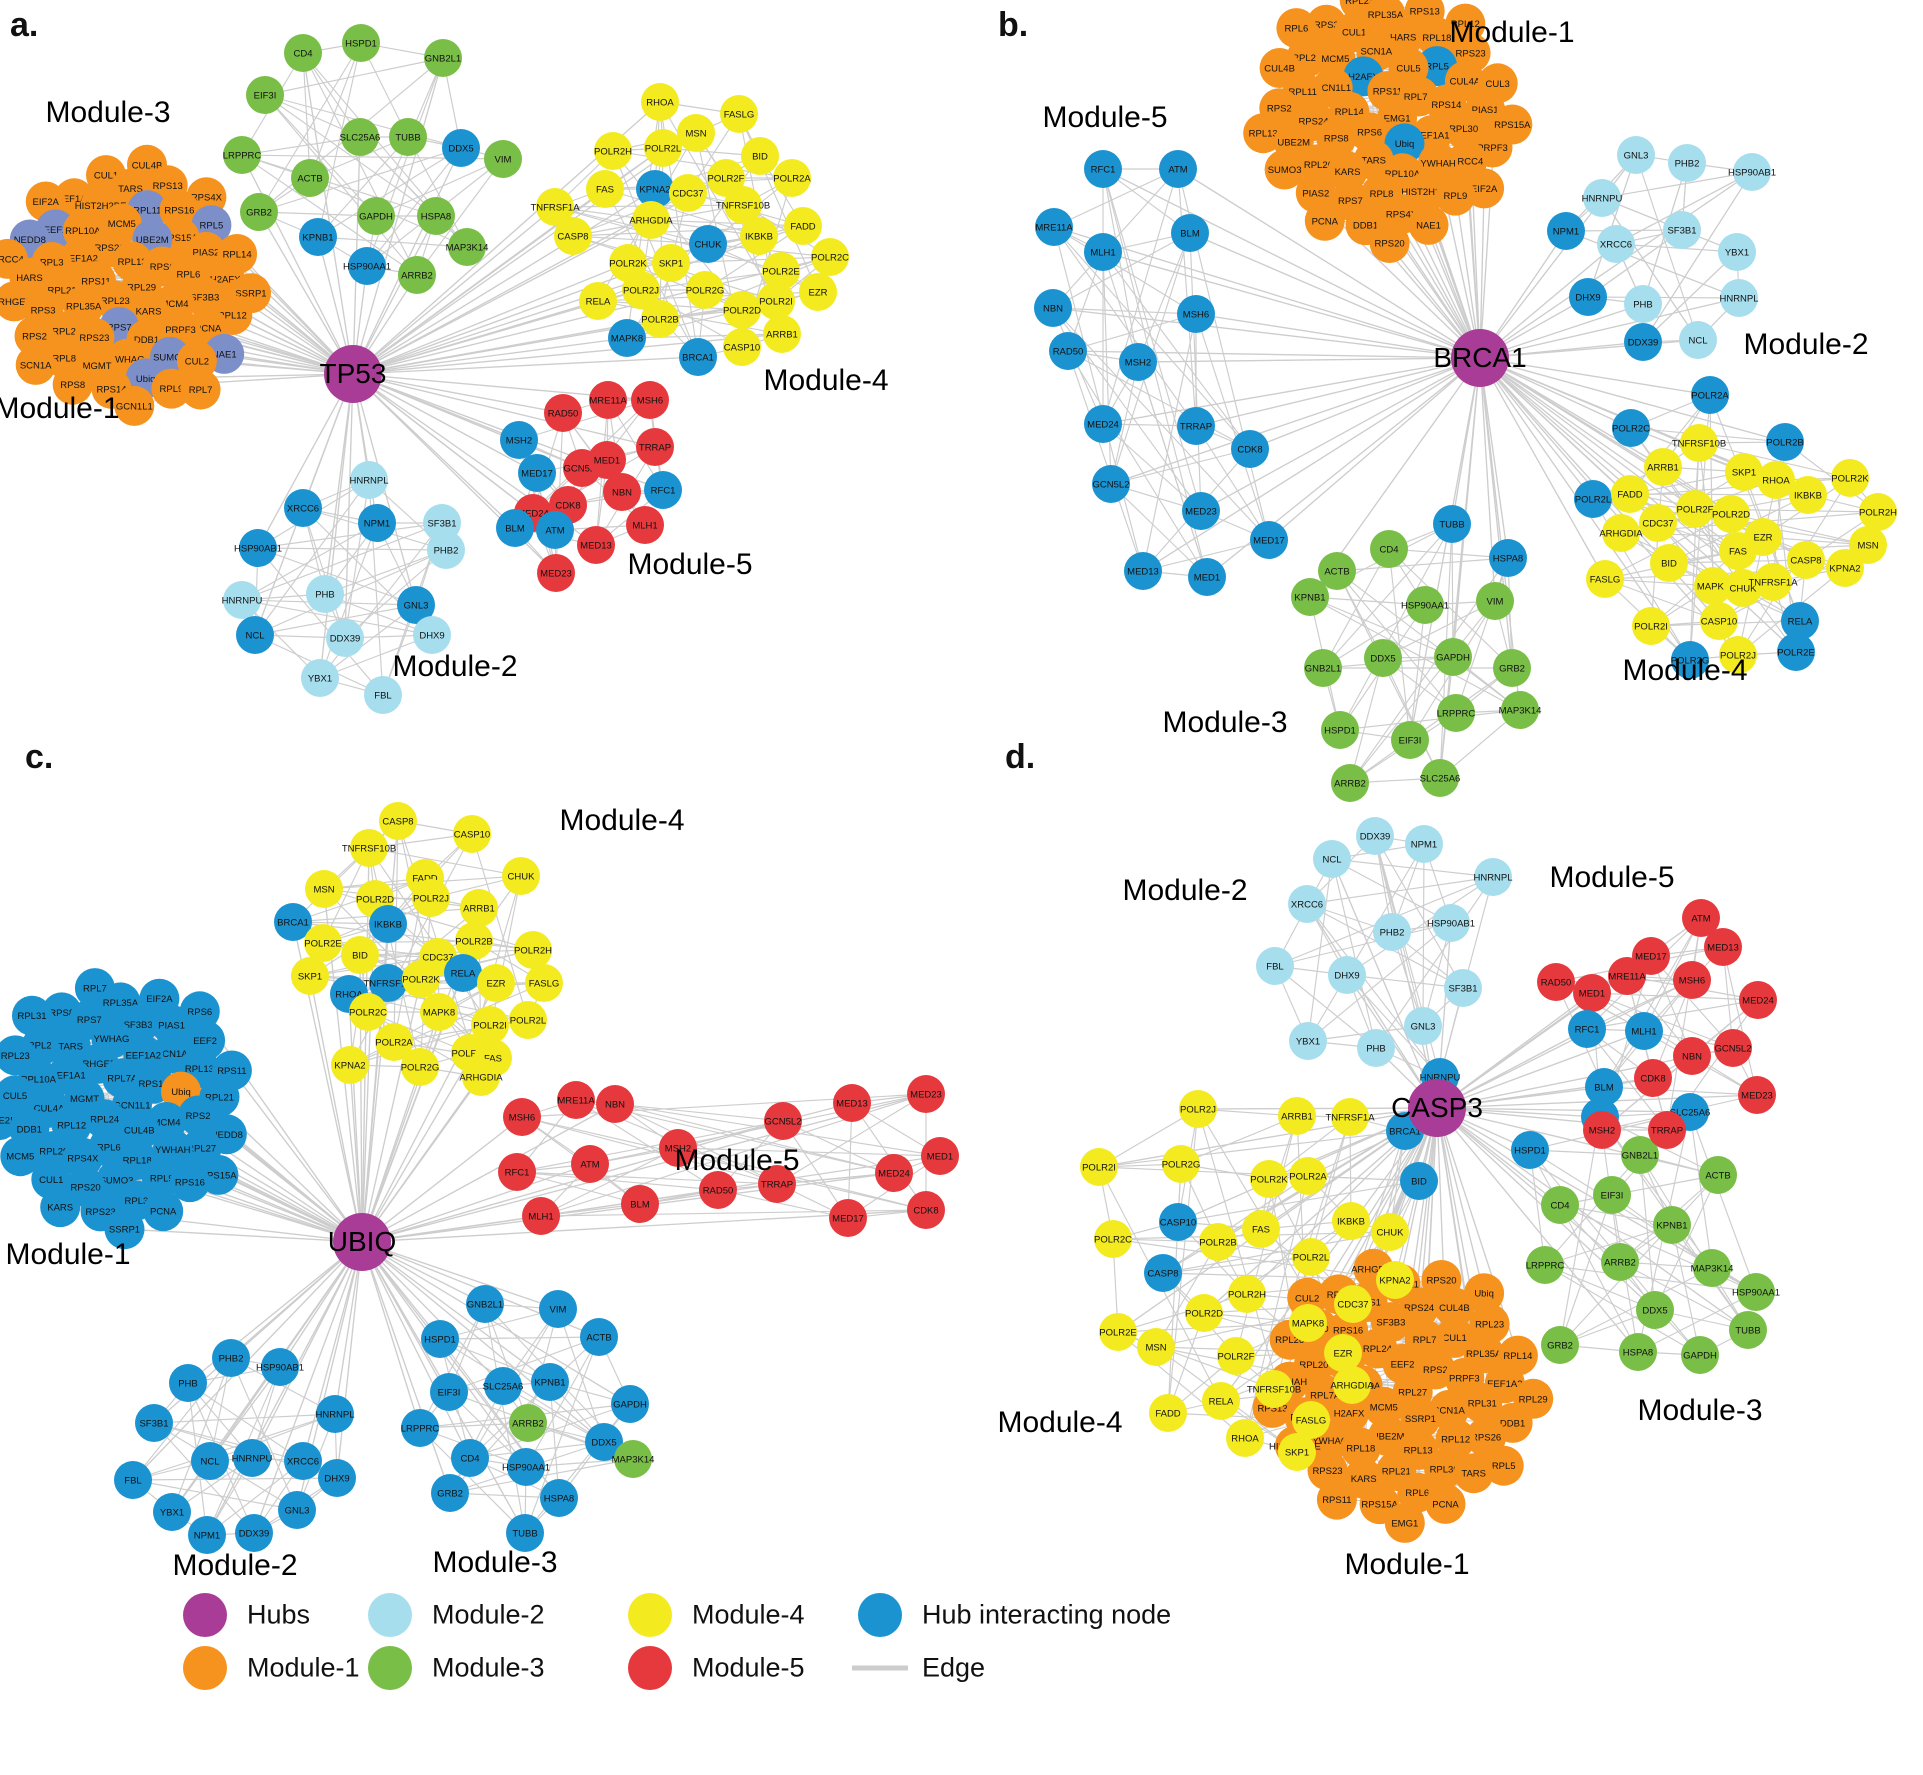  What do you see at coordinates (848, 1218) in the screenshot?
I see `node-MED17` at bounding box center [848, 1218].